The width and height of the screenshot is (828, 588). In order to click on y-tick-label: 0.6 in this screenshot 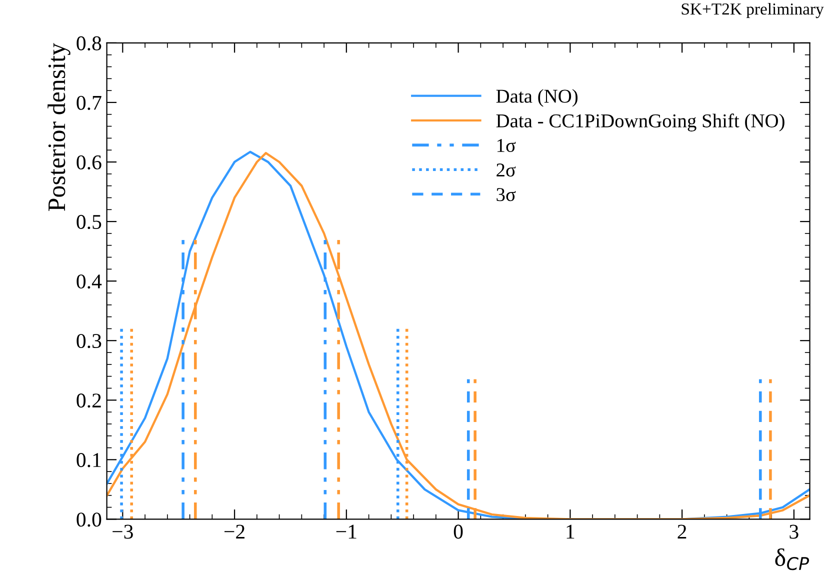, I will do `click(89, 162)`.